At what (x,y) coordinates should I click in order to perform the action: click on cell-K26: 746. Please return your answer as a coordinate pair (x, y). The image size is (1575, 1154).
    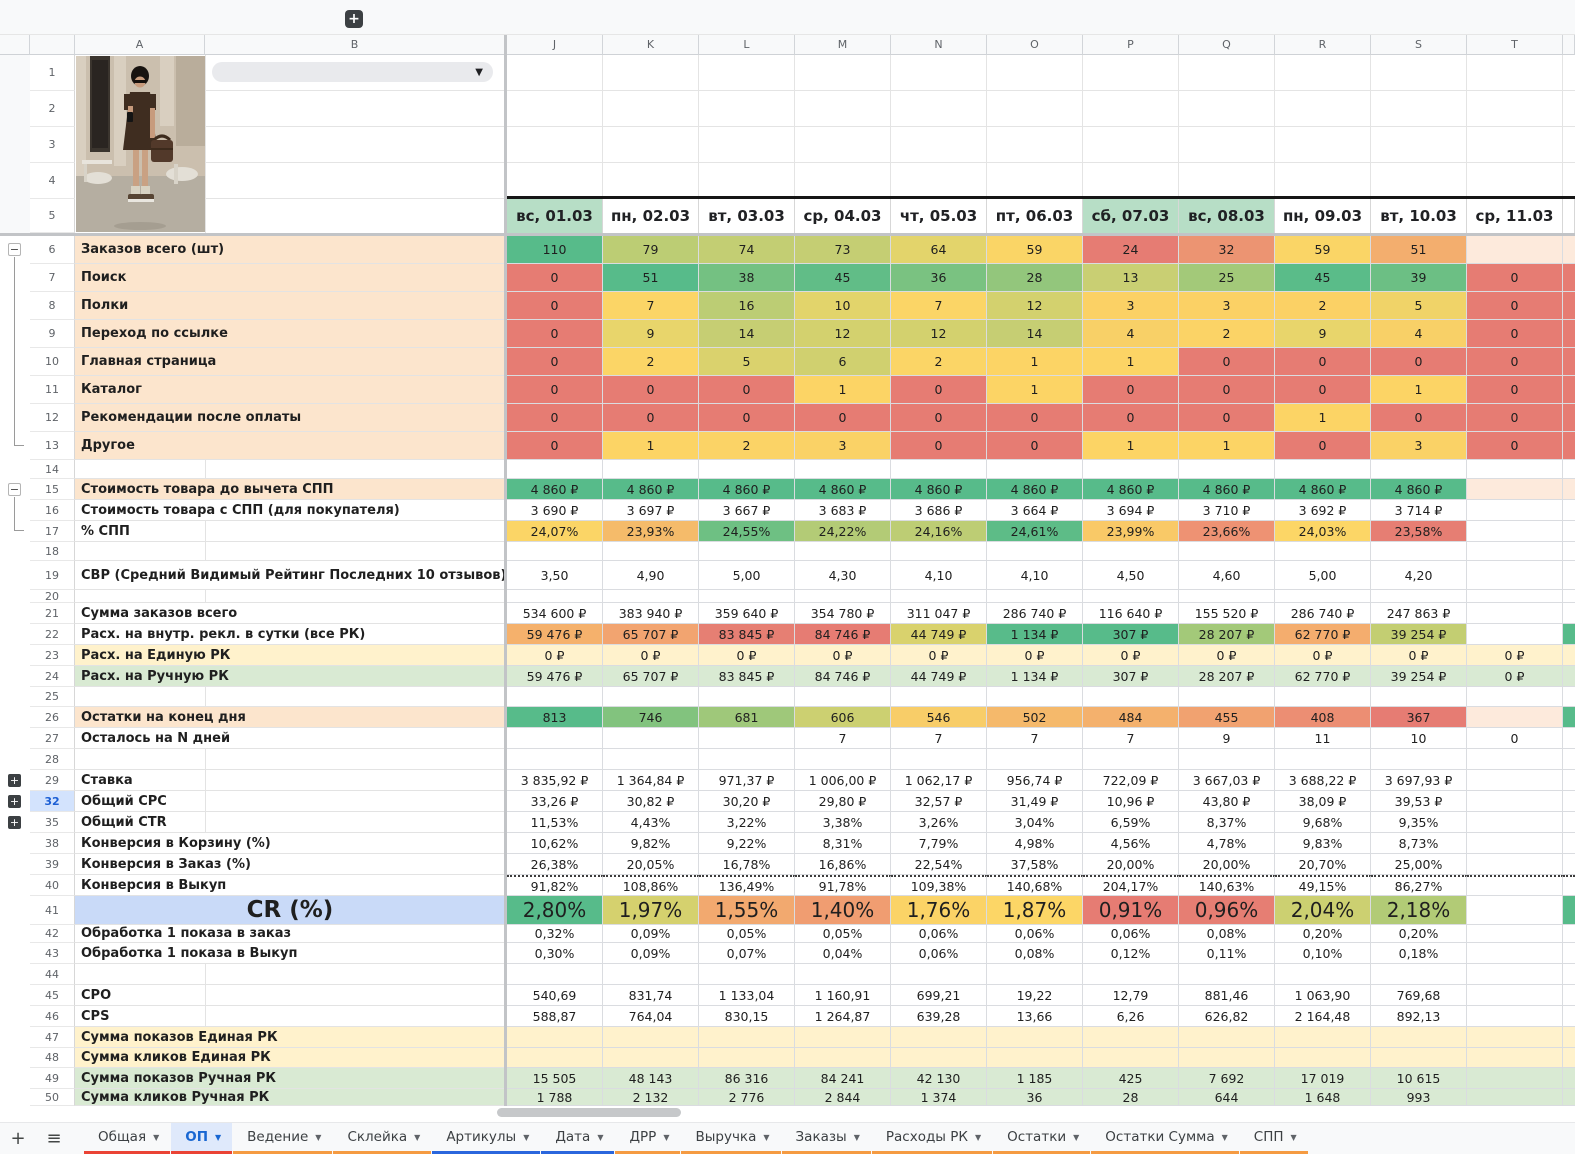
    Looking at the image, I should click on (651, 717).